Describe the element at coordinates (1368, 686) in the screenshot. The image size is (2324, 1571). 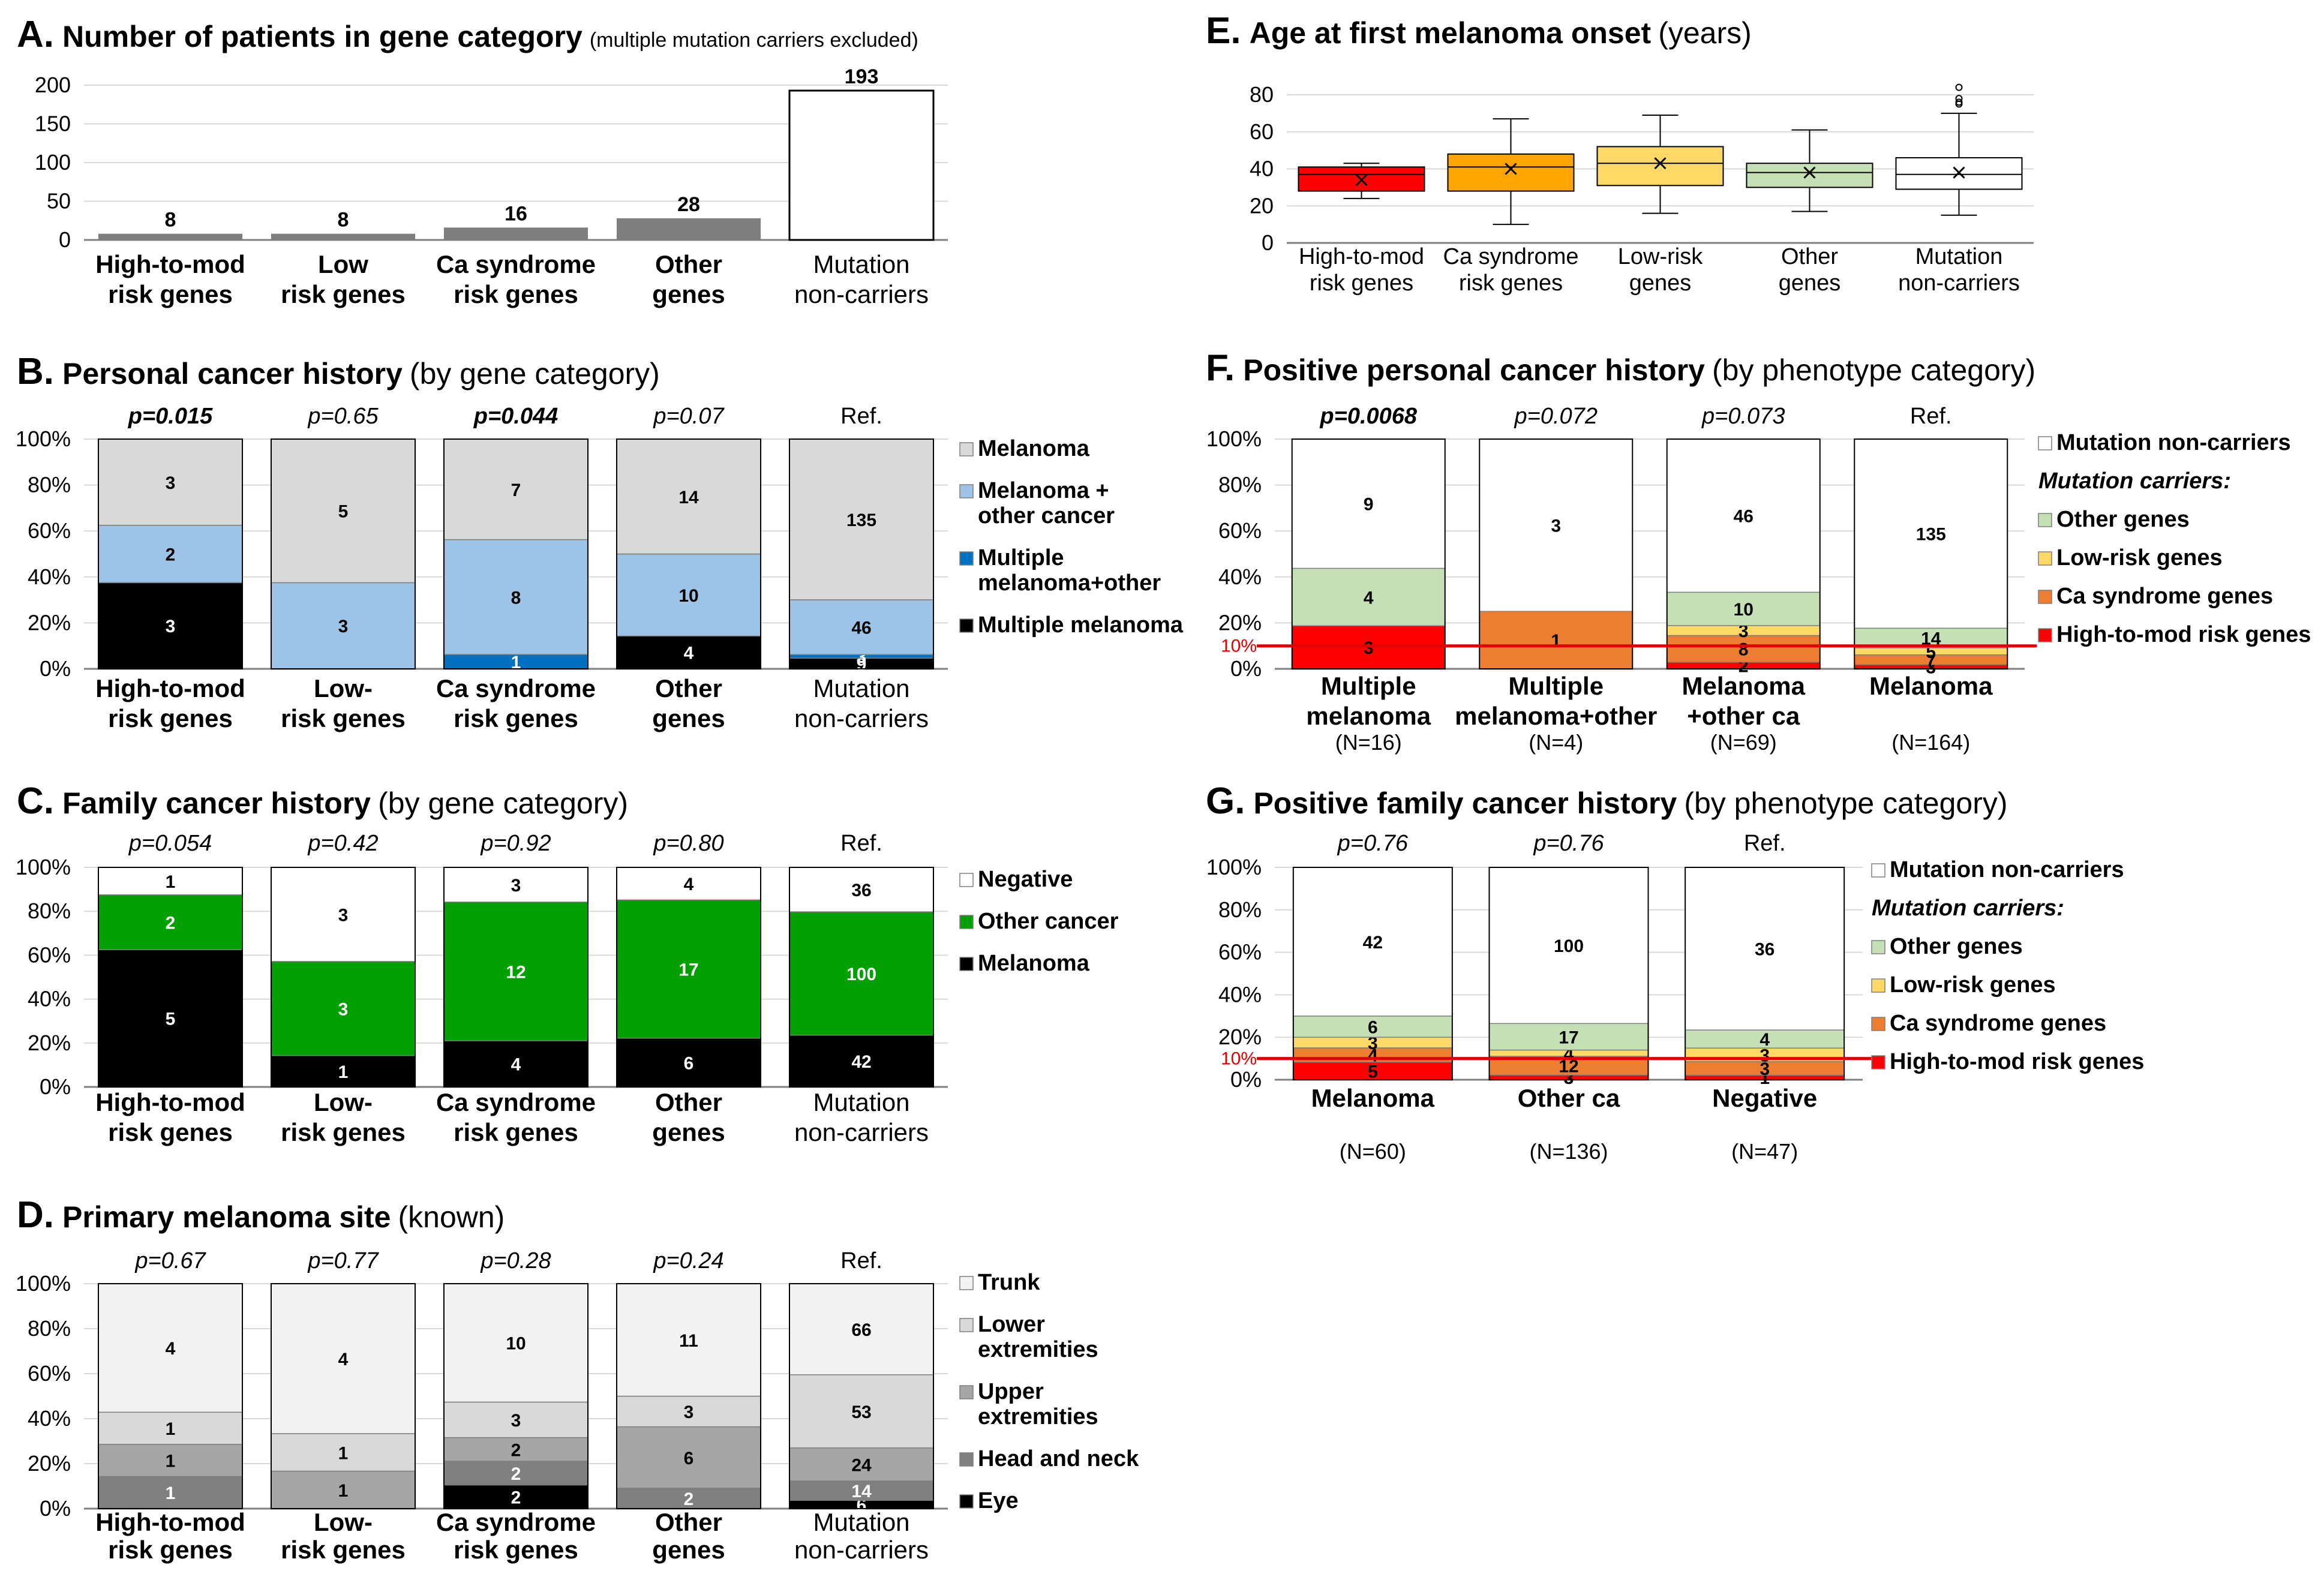
I see `x-tick-label: Multiple` at that location.